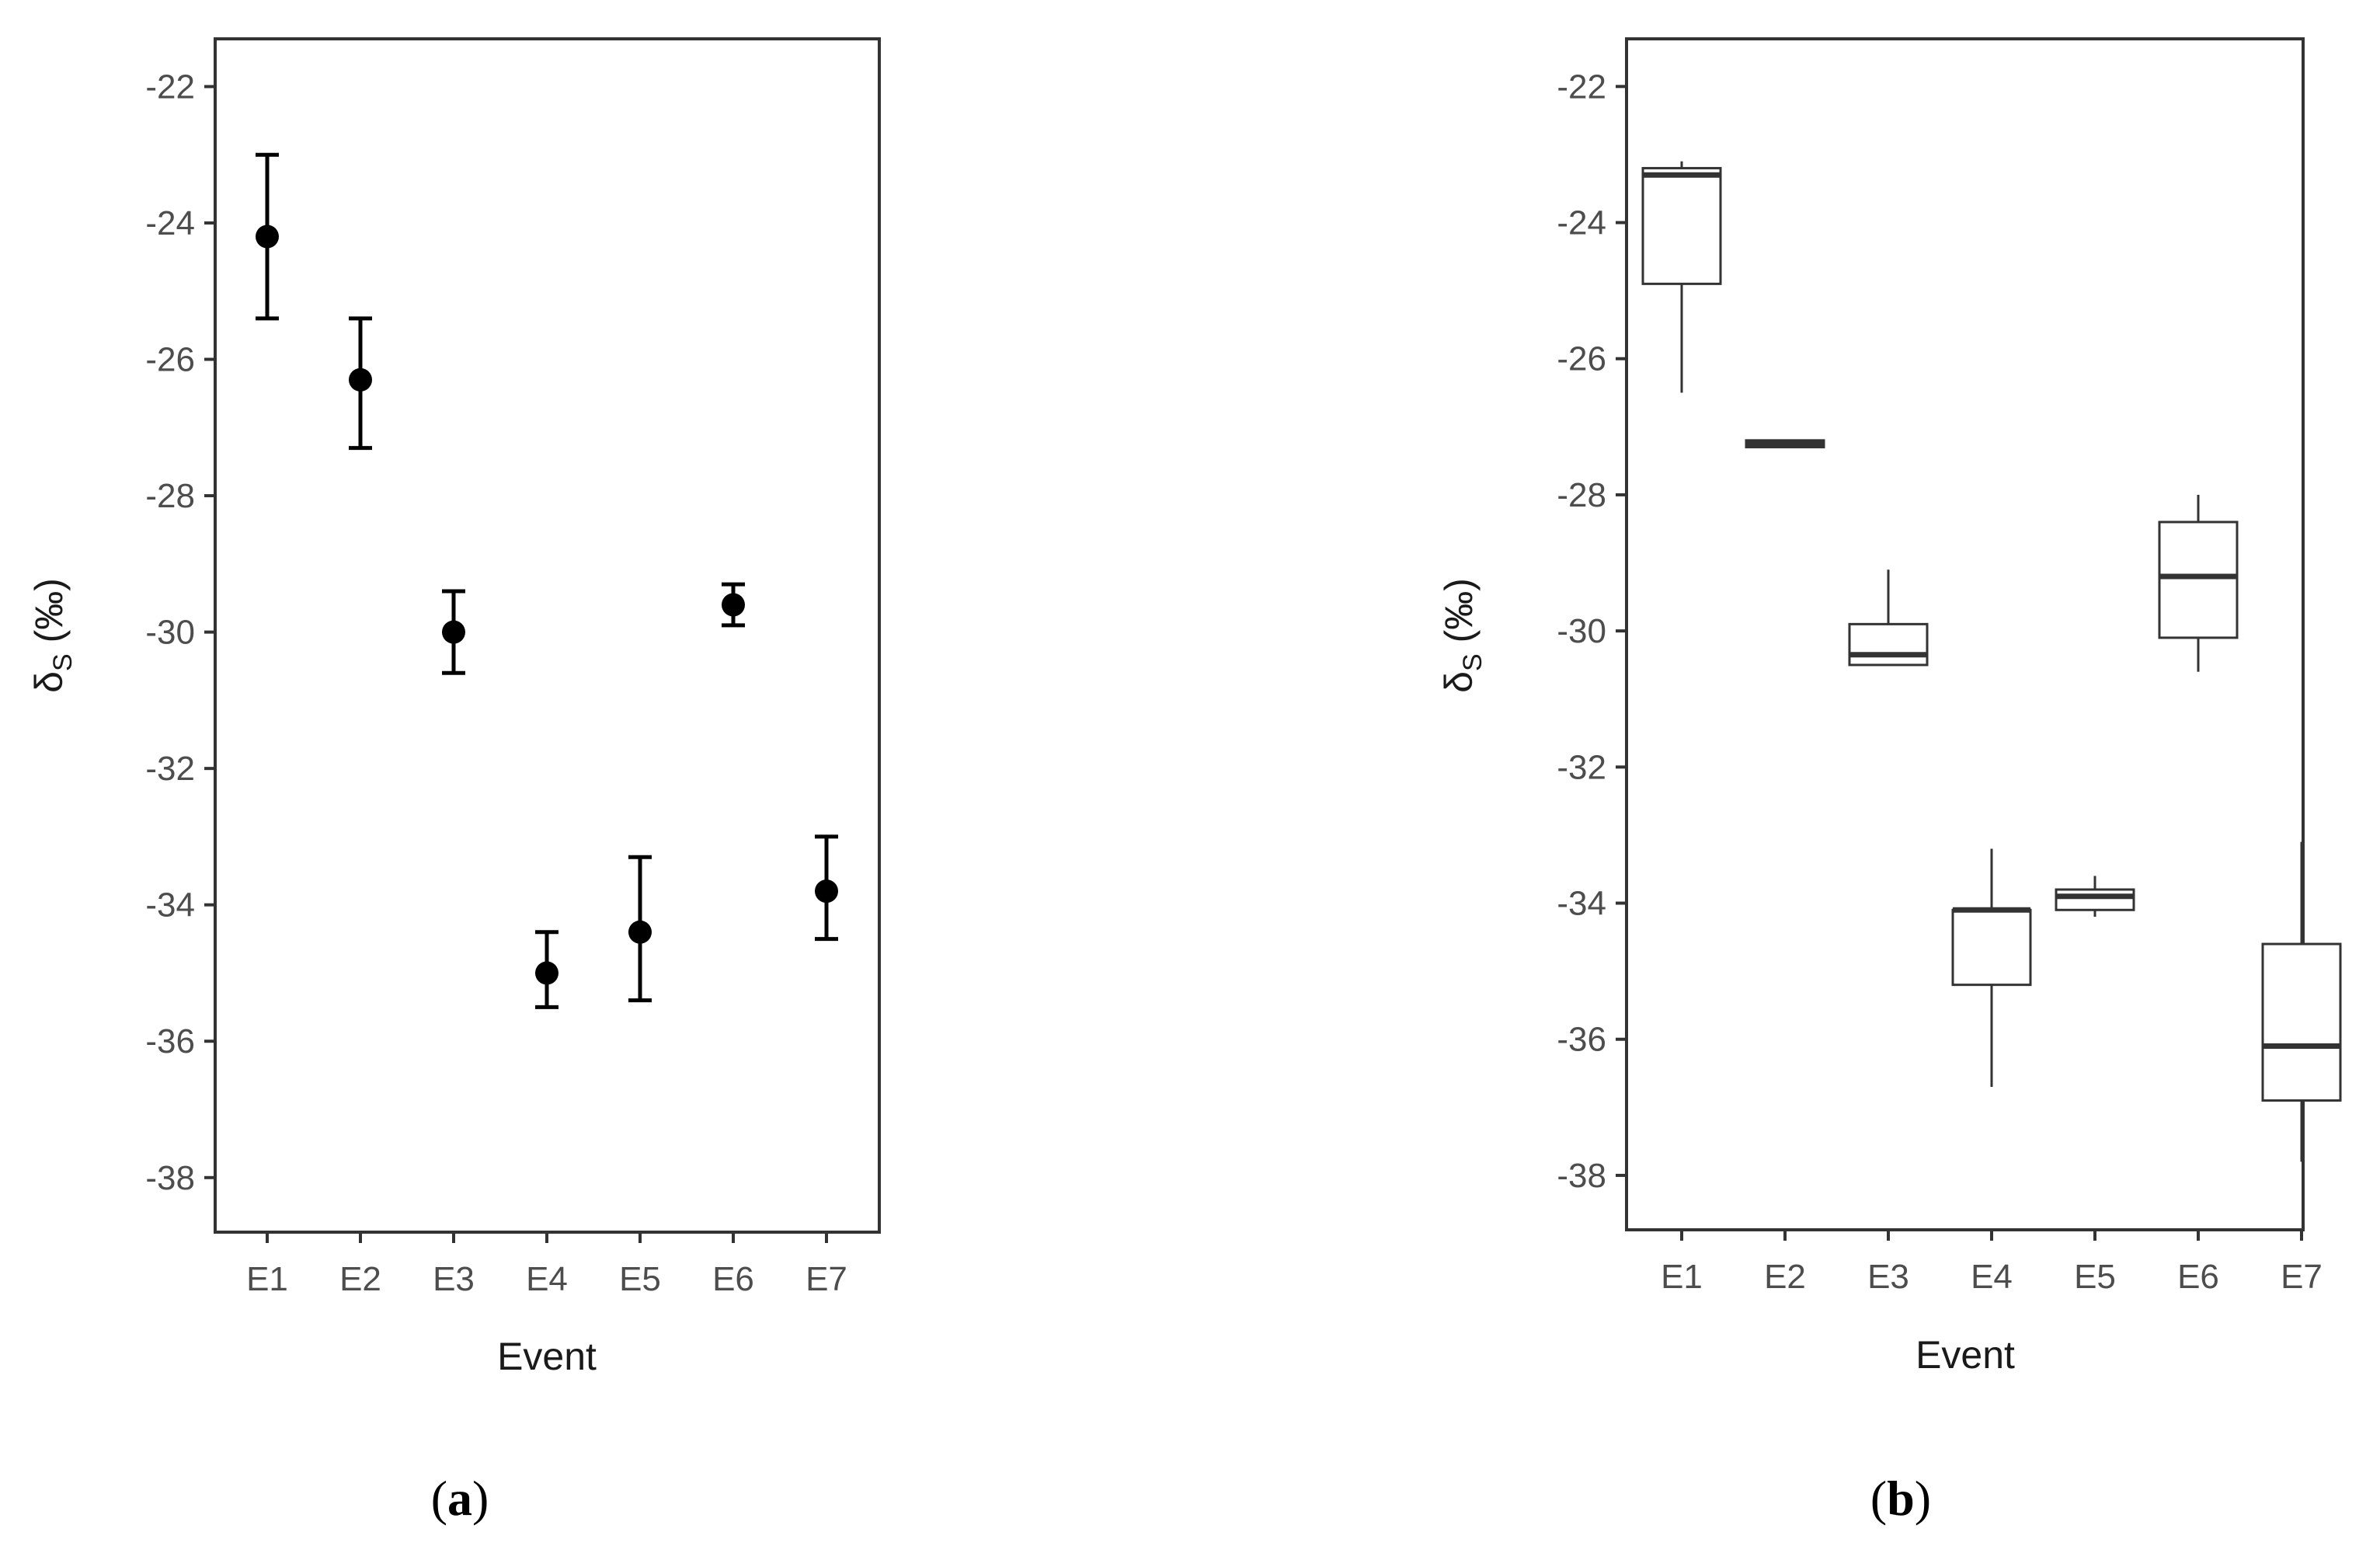 The width and height of the screenshot is (2380, 1553). I want to click on panel-b-label: (b), so click(1901, 1498).